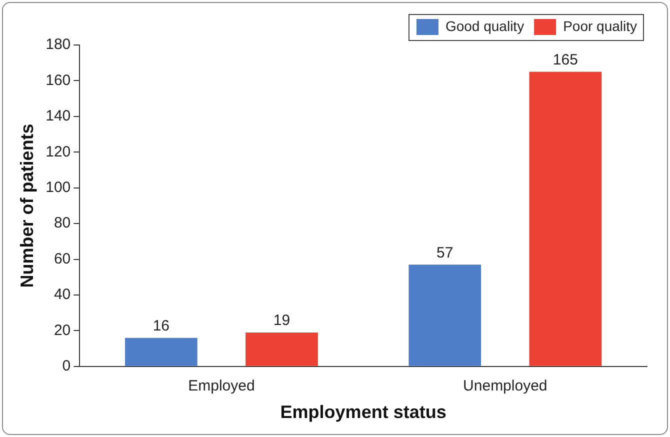 The height and width of the screenshot is (437, 670). What do you see at coordinates (58, 116) in the screenshot?
I see `y-tick-label: 140` at bounding box center [58, 116].